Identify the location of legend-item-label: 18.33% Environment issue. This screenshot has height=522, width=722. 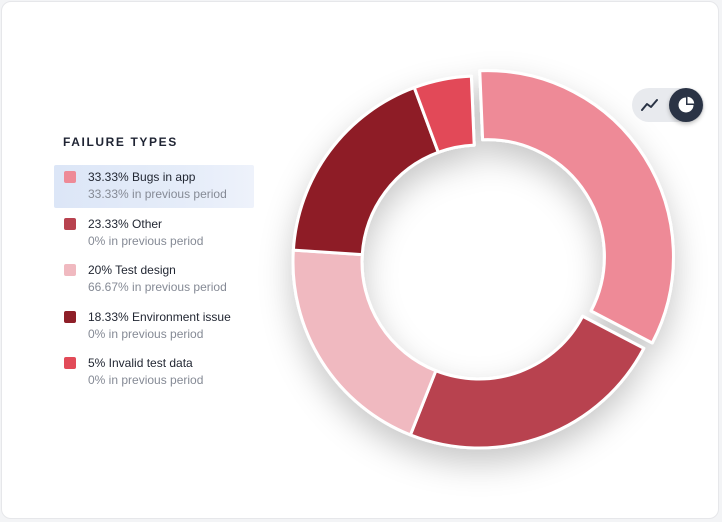
(159, 316).